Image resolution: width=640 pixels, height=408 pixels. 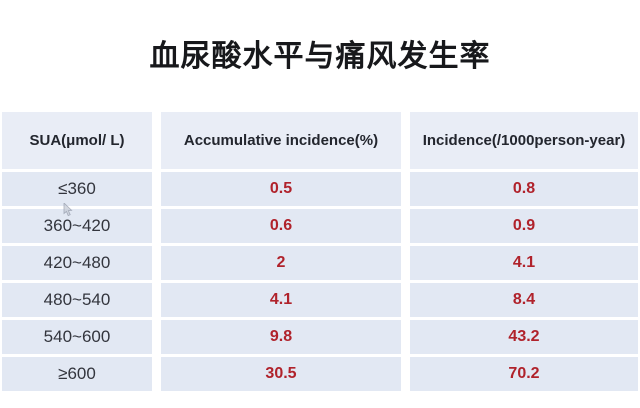 I want to click on table-cell-accumulative: 30.5, so click(x=281, y=374).